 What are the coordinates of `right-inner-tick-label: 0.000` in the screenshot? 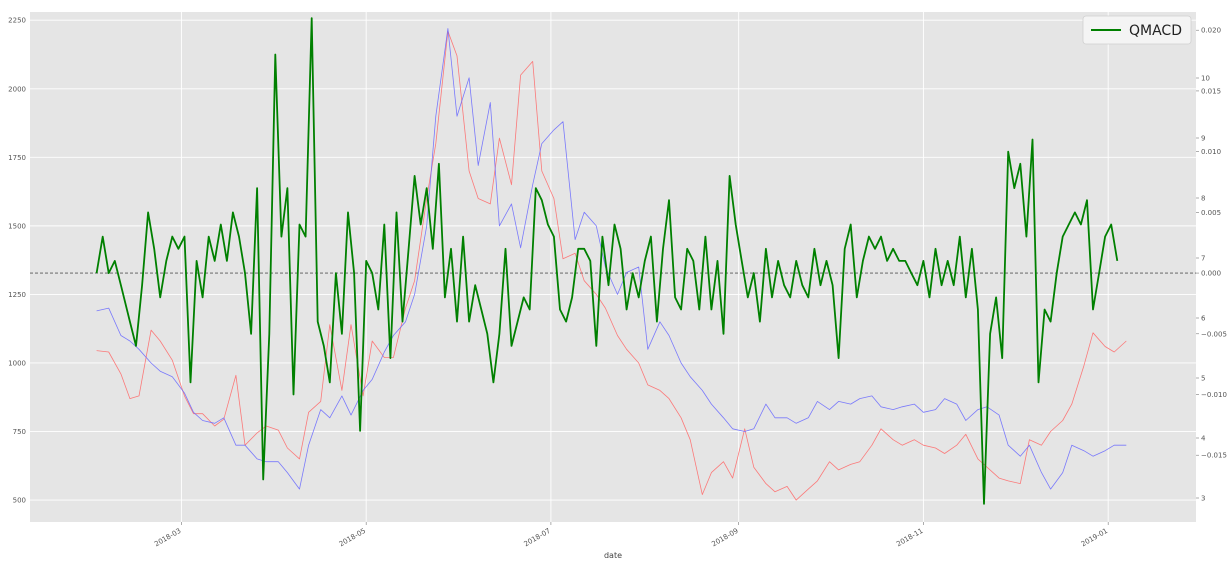 It's located at (1211, 274).